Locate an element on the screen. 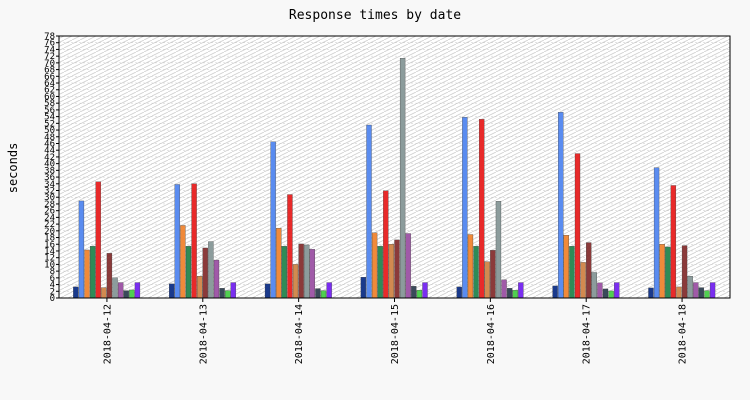 This screenshot has width=750, height=400. y-tick-label: 28 is located at coordinates (49, 205).